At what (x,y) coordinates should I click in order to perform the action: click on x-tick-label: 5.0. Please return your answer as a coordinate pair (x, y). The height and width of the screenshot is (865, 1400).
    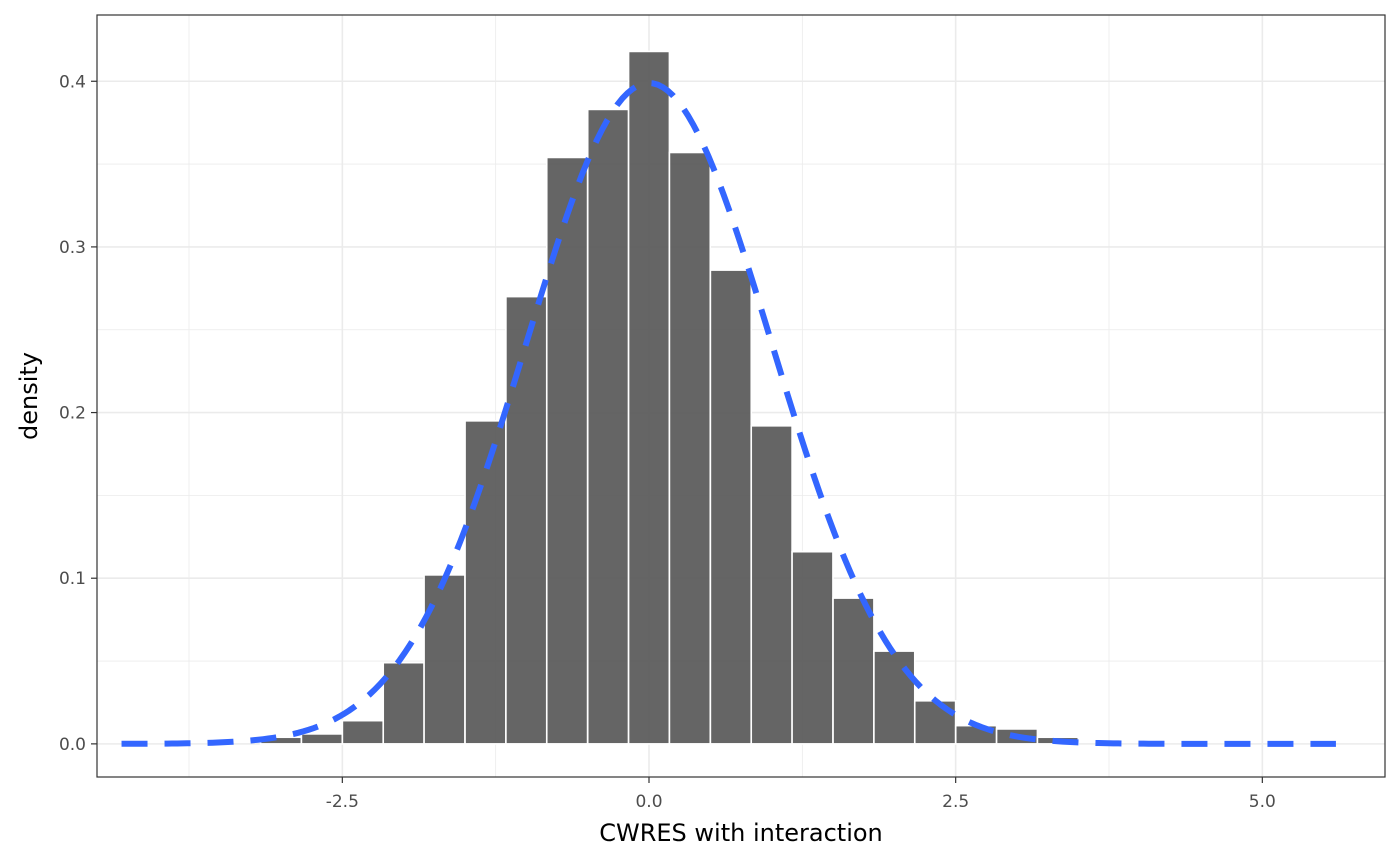
    Looking at the image, I should click on (1262, 802).